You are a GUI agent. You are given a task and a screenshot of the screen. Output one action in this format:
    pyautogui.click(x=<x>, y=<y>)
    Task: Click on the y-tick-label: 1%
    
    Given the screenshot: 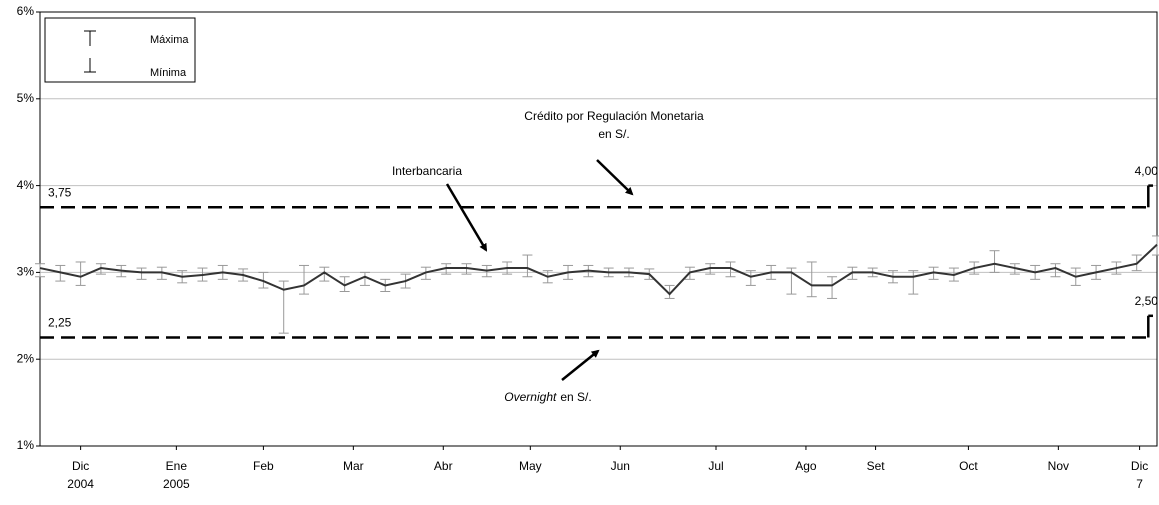 What is the action you would take?
    pyautogui.click(x=26, y=445)
    